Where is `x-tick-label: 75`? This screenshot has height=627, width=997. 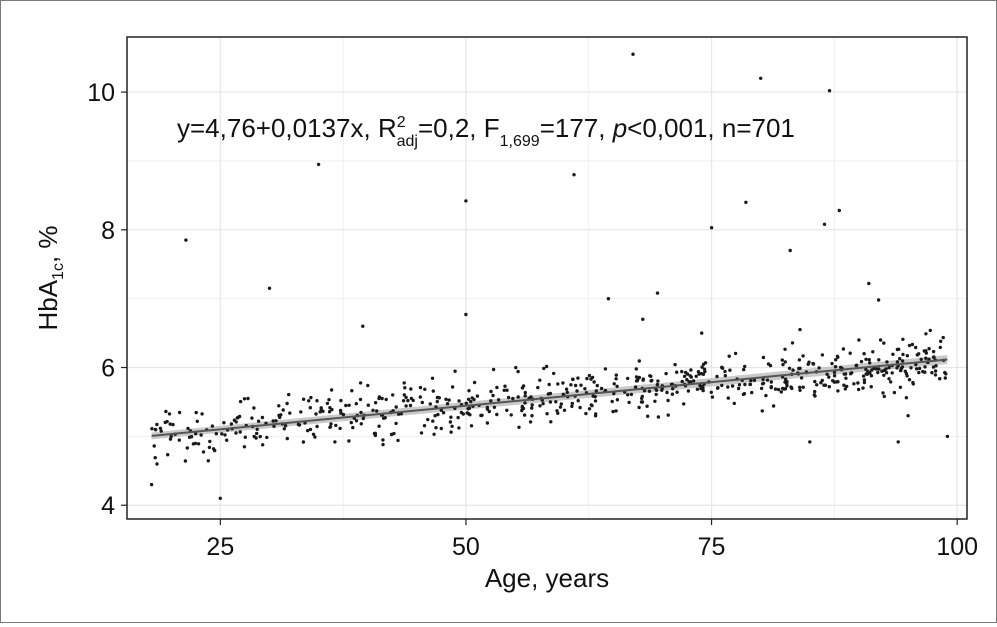 x-tick-label: 75 is located at coordinates (712, 547).